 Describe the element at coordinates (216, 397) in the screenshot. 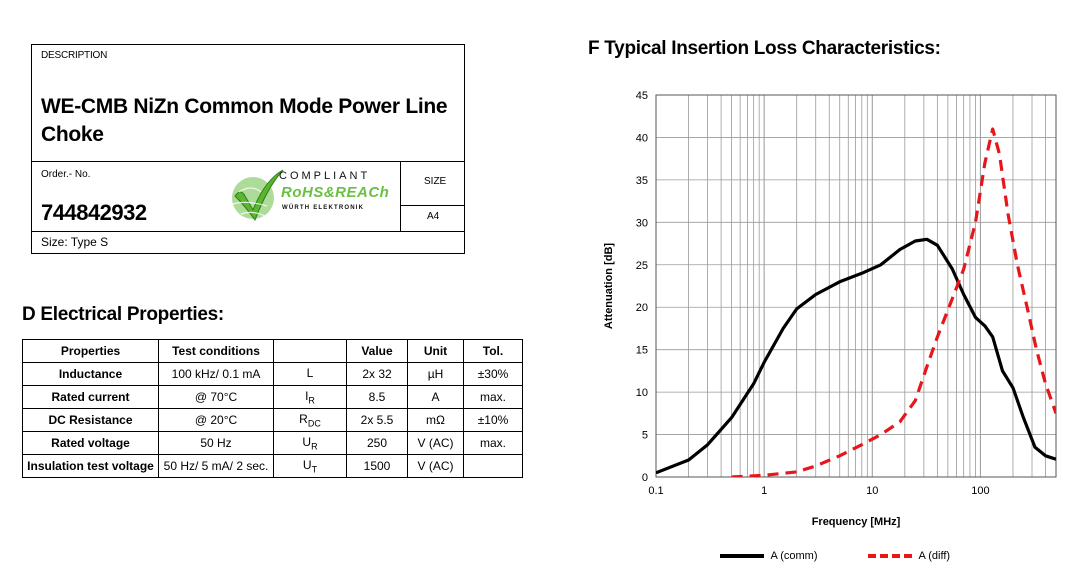

I see `condition-cell: @ 70°C` at that location.